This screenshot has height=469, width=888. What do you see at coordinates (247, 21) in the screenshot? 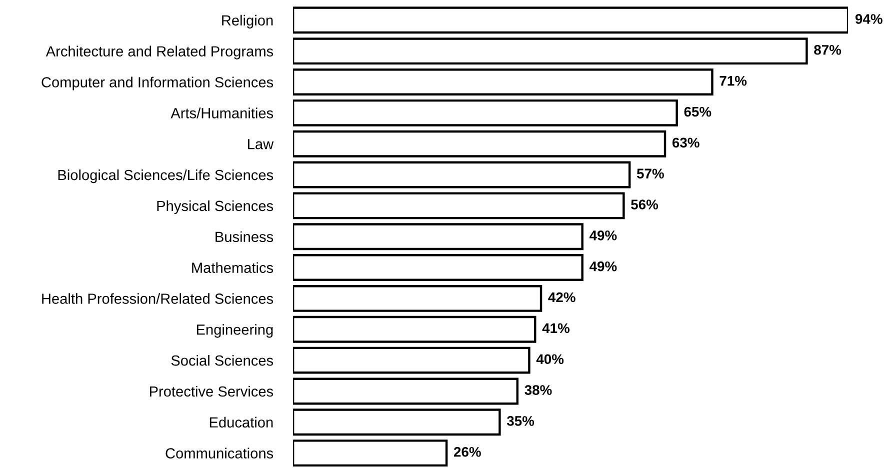
I see `y-tick-label: Religion` at bounding box center [247, 21].